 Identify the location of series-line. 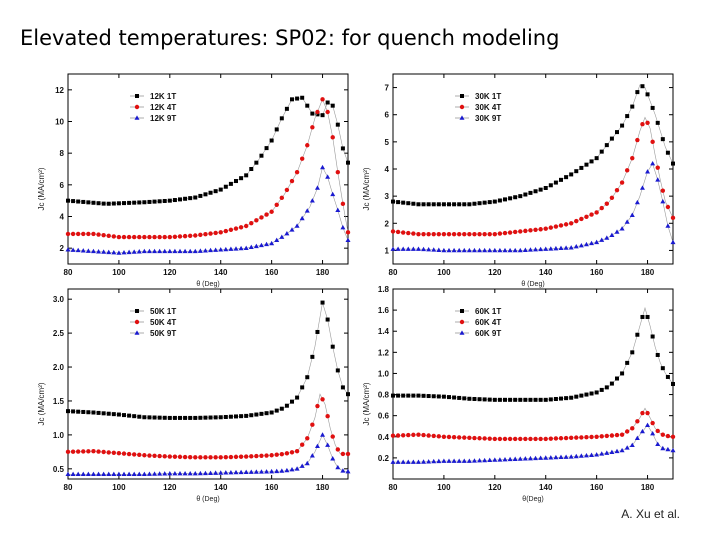
(208, 210).